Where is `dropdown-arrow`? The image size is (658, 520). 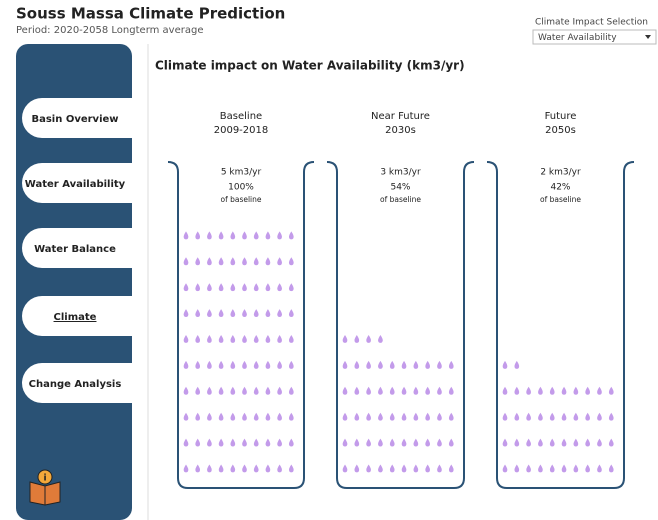
dropdown-arrow is located at coordinates (648, 37).